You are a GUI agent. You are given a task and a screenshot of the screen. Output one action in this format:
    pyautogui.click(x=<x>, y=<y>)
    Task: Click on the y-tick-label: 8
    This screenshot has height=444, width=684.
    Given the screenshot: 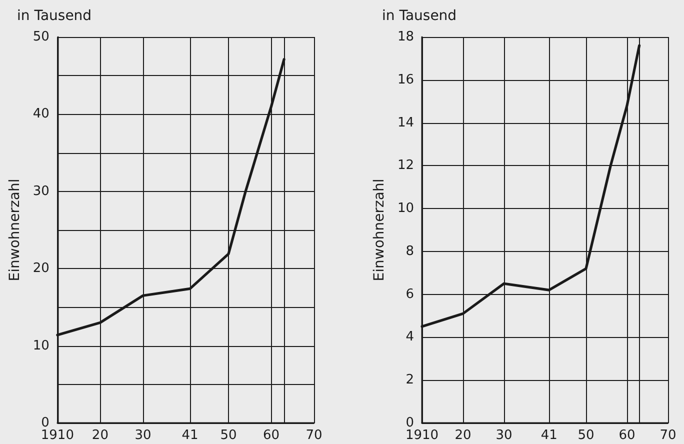 What is the action you would take?
    pyautogui.click(x=410, y=251)
    